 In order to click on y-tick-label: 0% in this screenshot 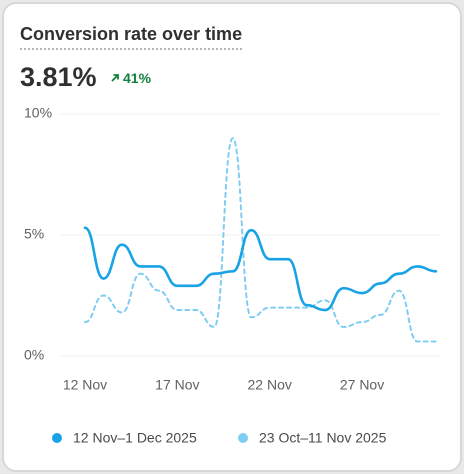, I will do `click(34, 355)`.